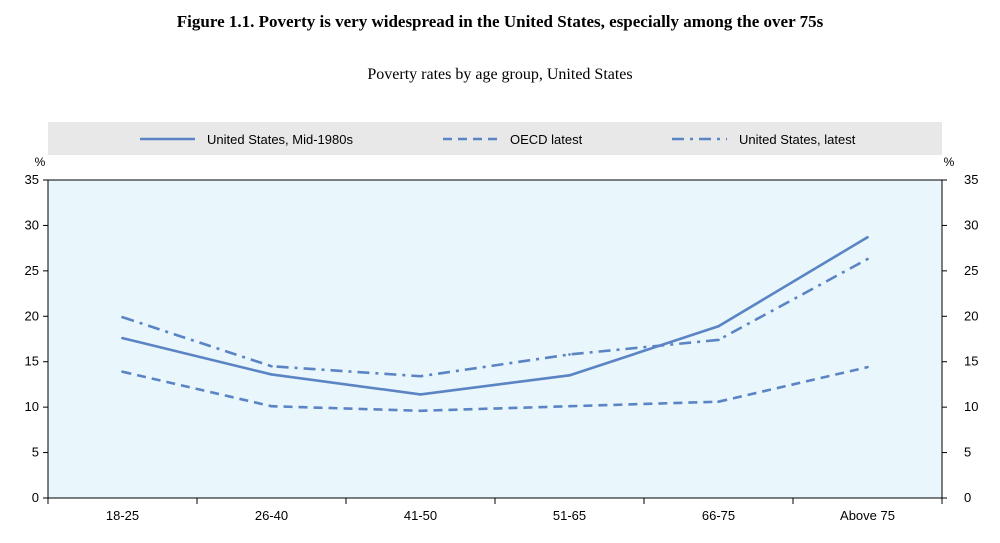 The width and height of the screenshot is (1000, 543). Describe the element at coordinates (971, 361) in the screenshot. I see `y-tick-label-right: 15` at that location.